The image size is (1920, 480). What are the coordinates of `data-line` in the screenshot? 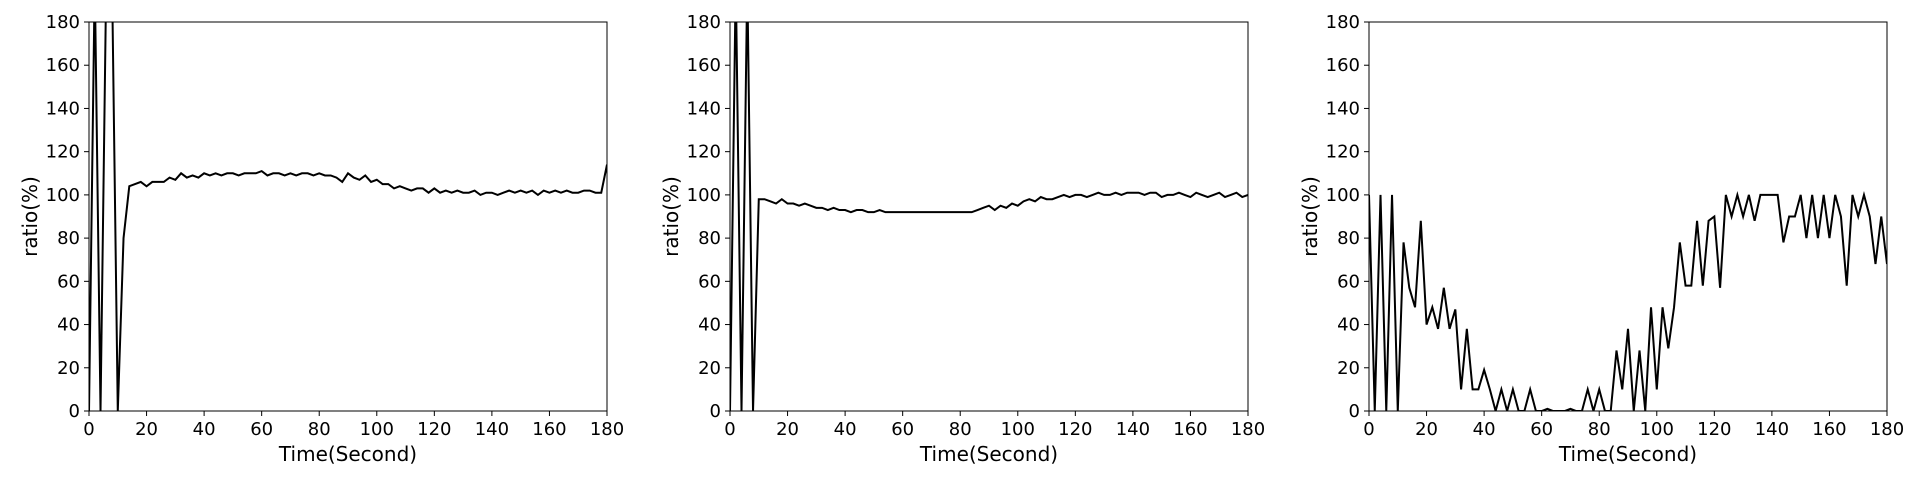 It's located at (1628, 301).